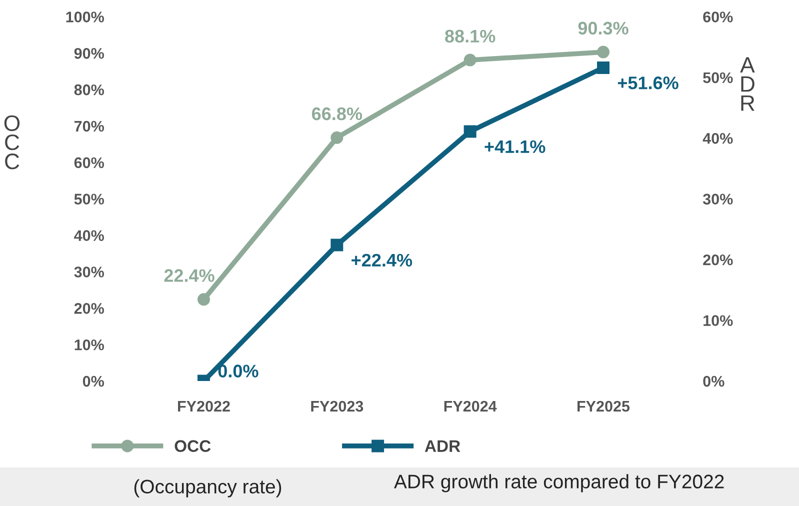 Image resolution: width=799 pixels, height=506 pixels. What do you see at coordinates (604, 406) in the screenshot?
I see `x-tick-label: FY2025` at bounding box center [604, 406].